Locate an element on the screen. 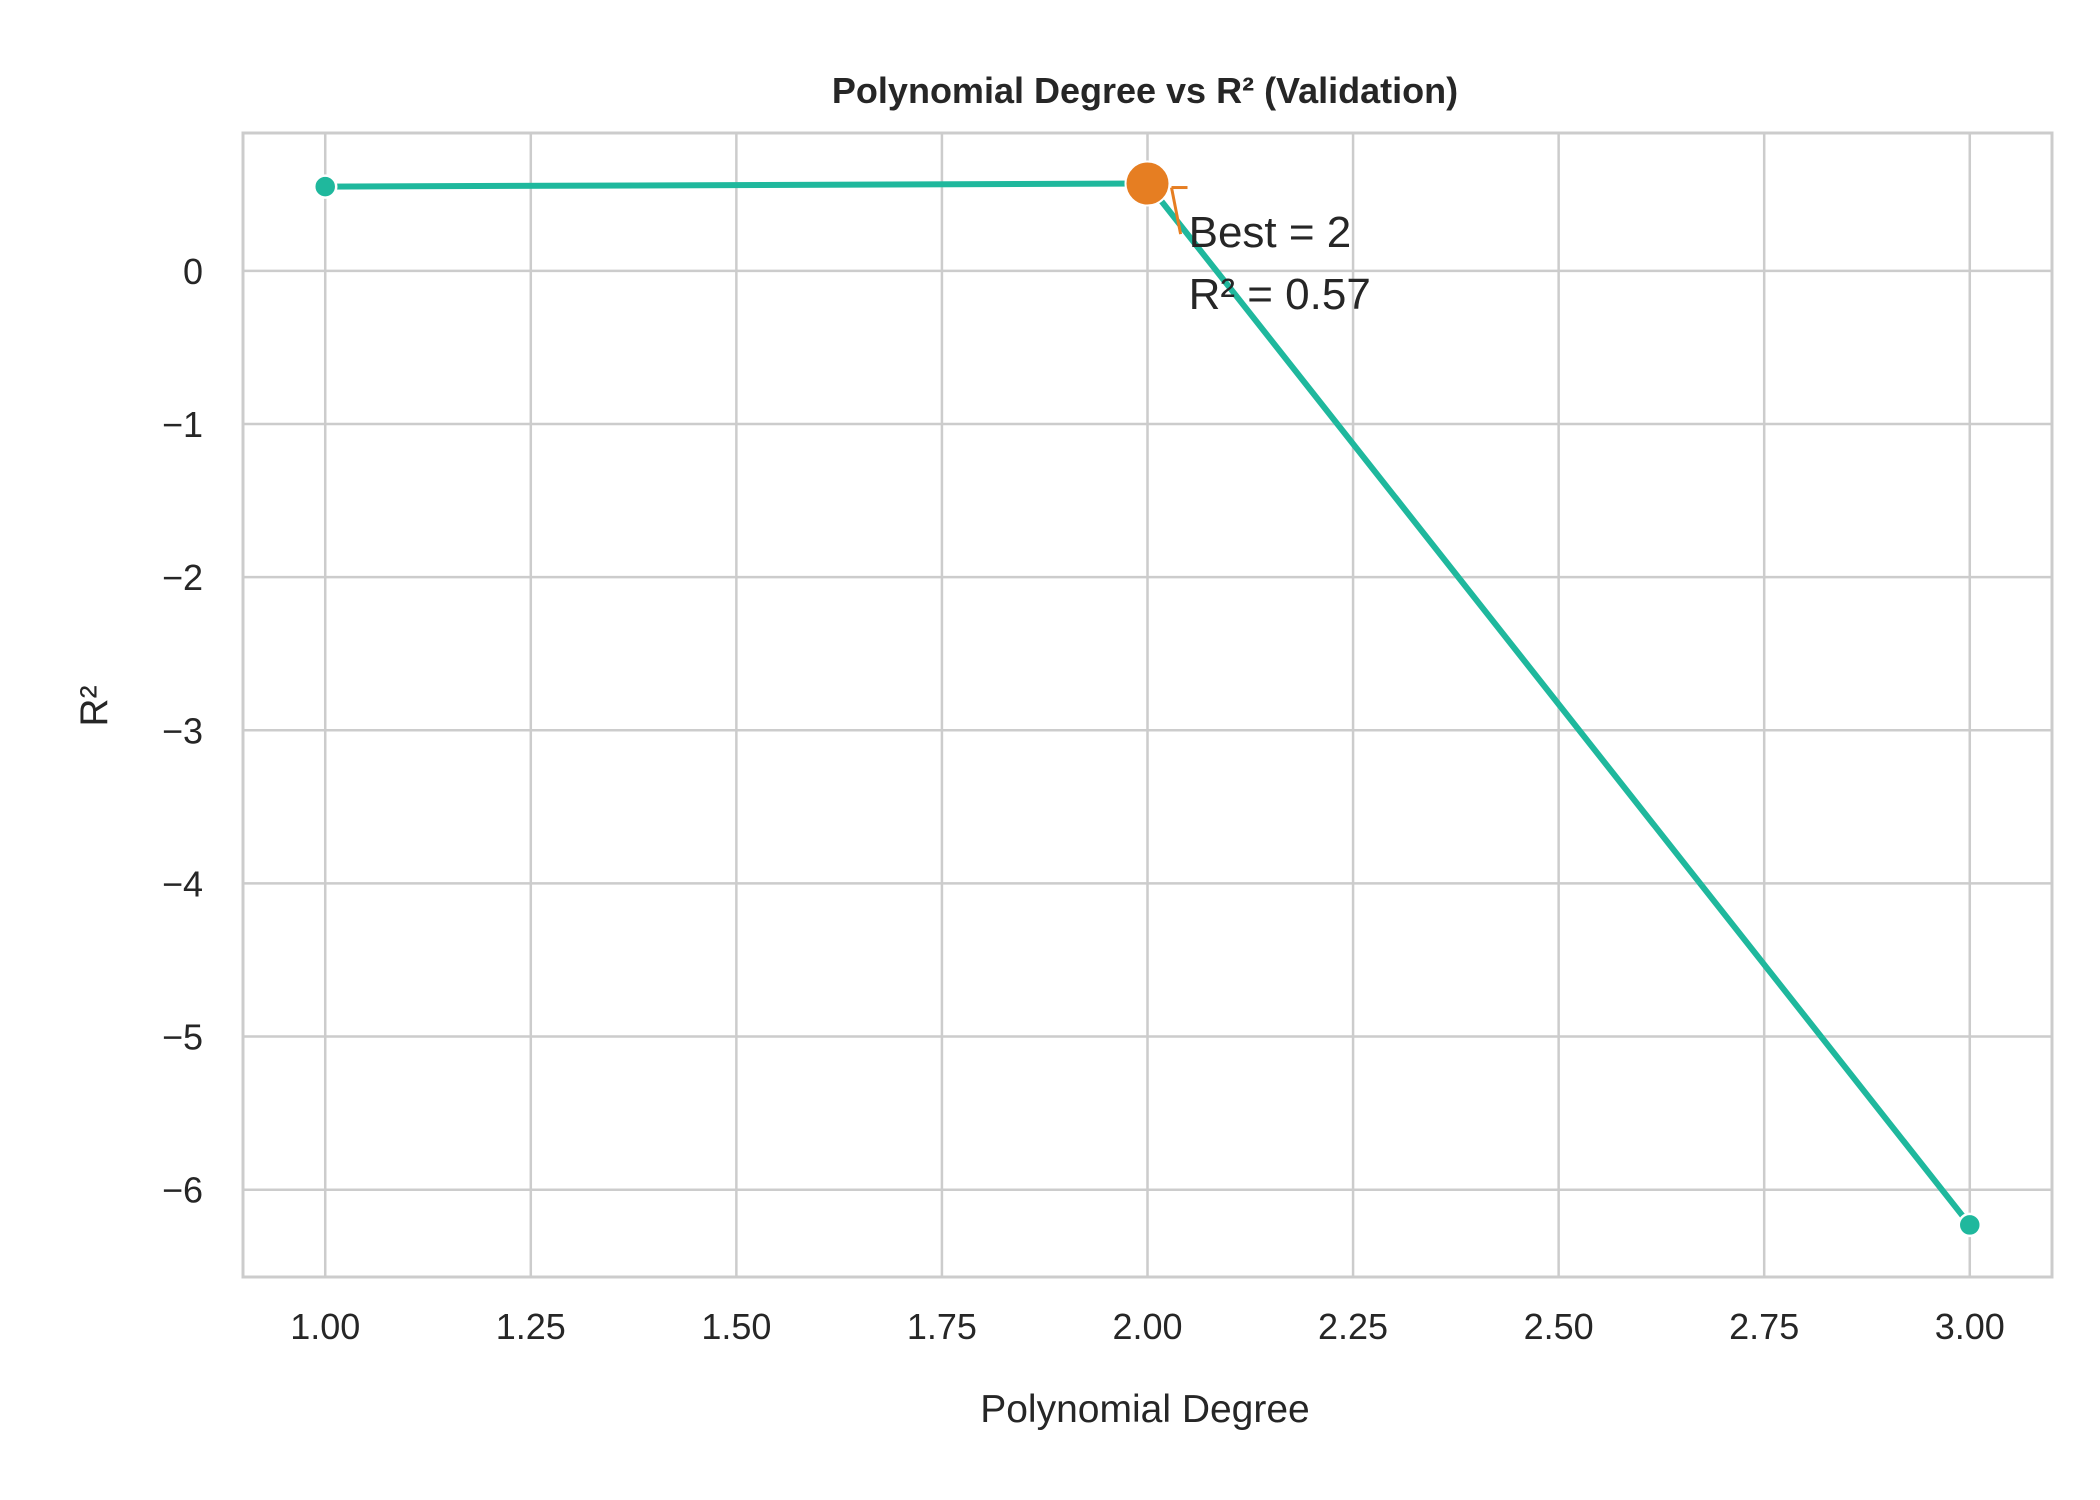 The height and width of the screenshot is (1500, 2100). y-tick-label: −5 is located at coordinates (182, 1037).